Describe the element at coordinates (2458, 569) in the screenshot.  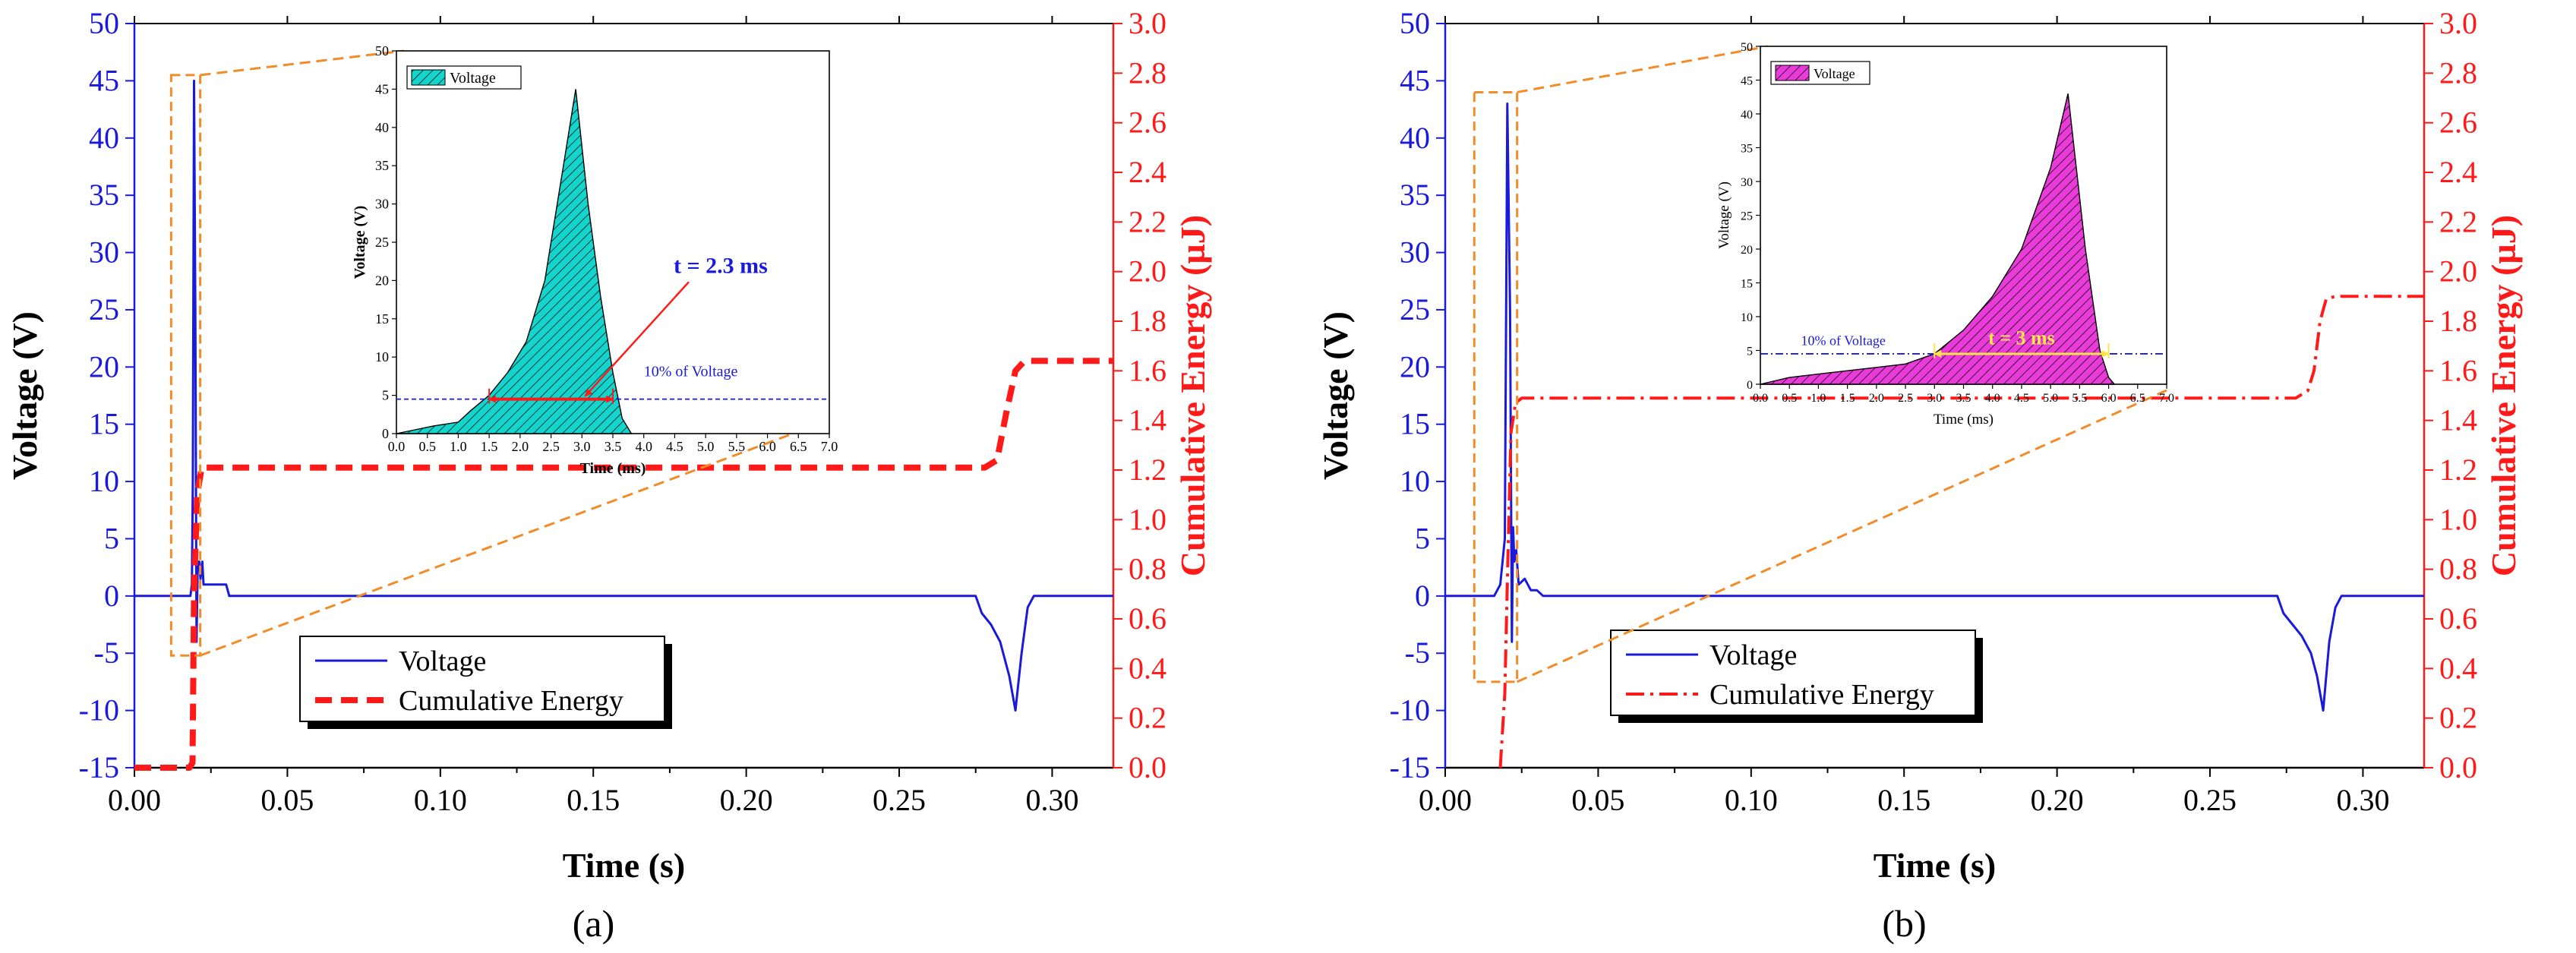
I see `y-right-tick-label: 0.8` at that location.